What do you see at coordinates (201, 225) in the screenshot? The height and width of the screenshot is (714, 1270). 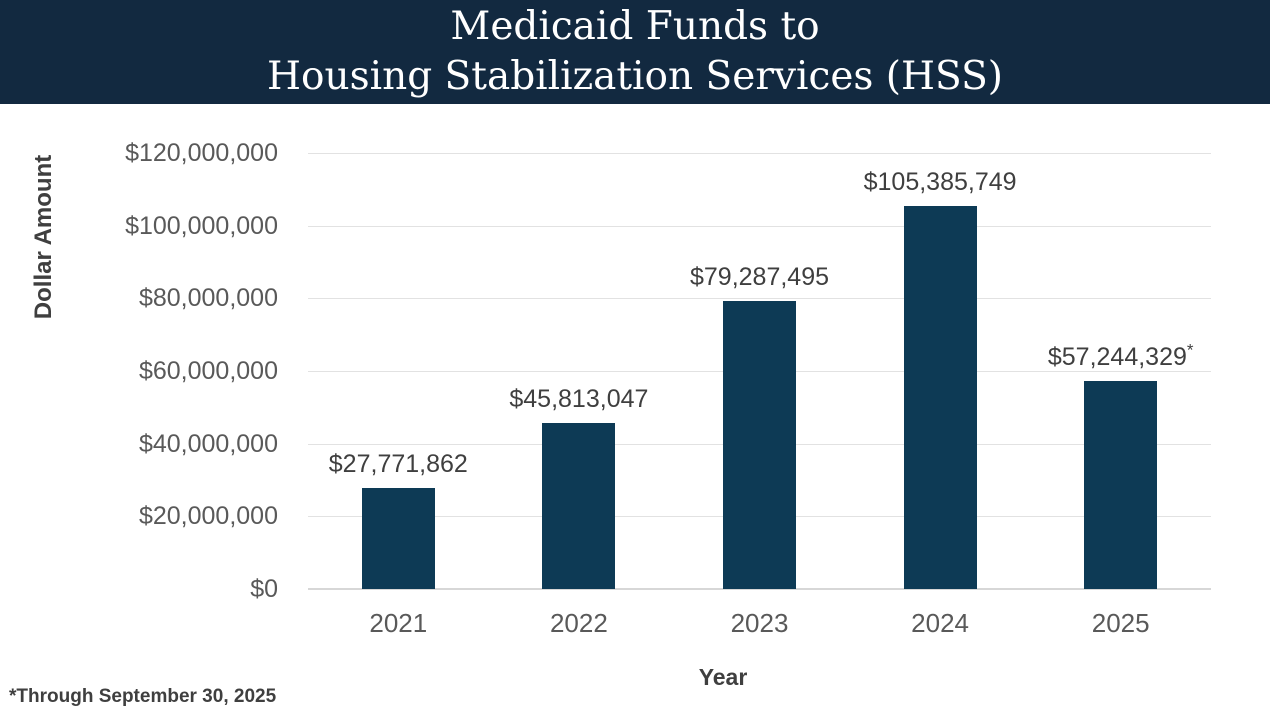 I see `y-tick-label: $100,000,000` at bounding box center [201, 225].